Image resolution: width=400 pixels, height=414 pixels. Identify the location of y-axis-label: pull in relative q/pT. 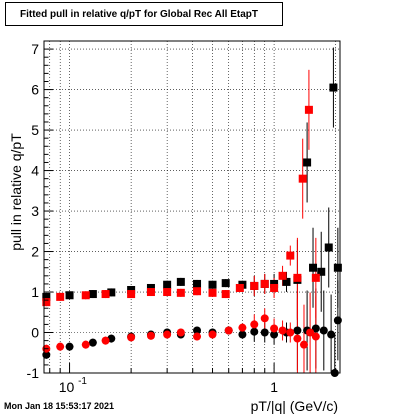
(16, 192).